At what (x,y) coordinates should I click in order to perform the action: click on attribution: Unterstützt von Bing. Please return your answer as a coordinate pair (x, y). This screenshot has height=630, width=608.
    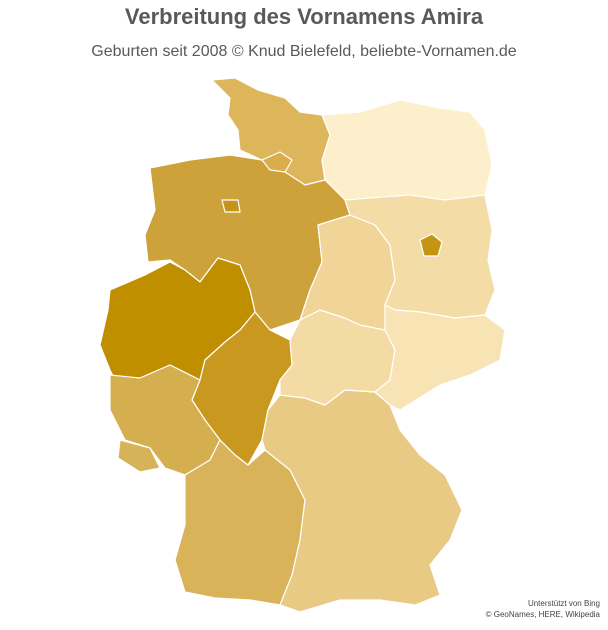
    Looking at the image, I should click on (564, 603).